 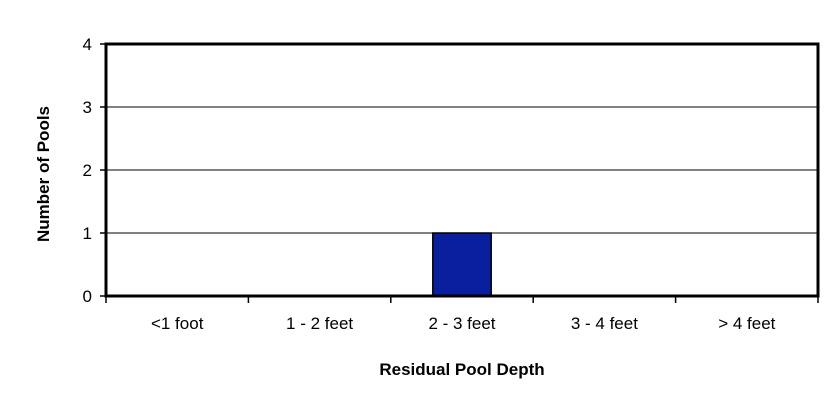 I want to click on y-axis-title: Number of Pools, so click(x=43, y=174).